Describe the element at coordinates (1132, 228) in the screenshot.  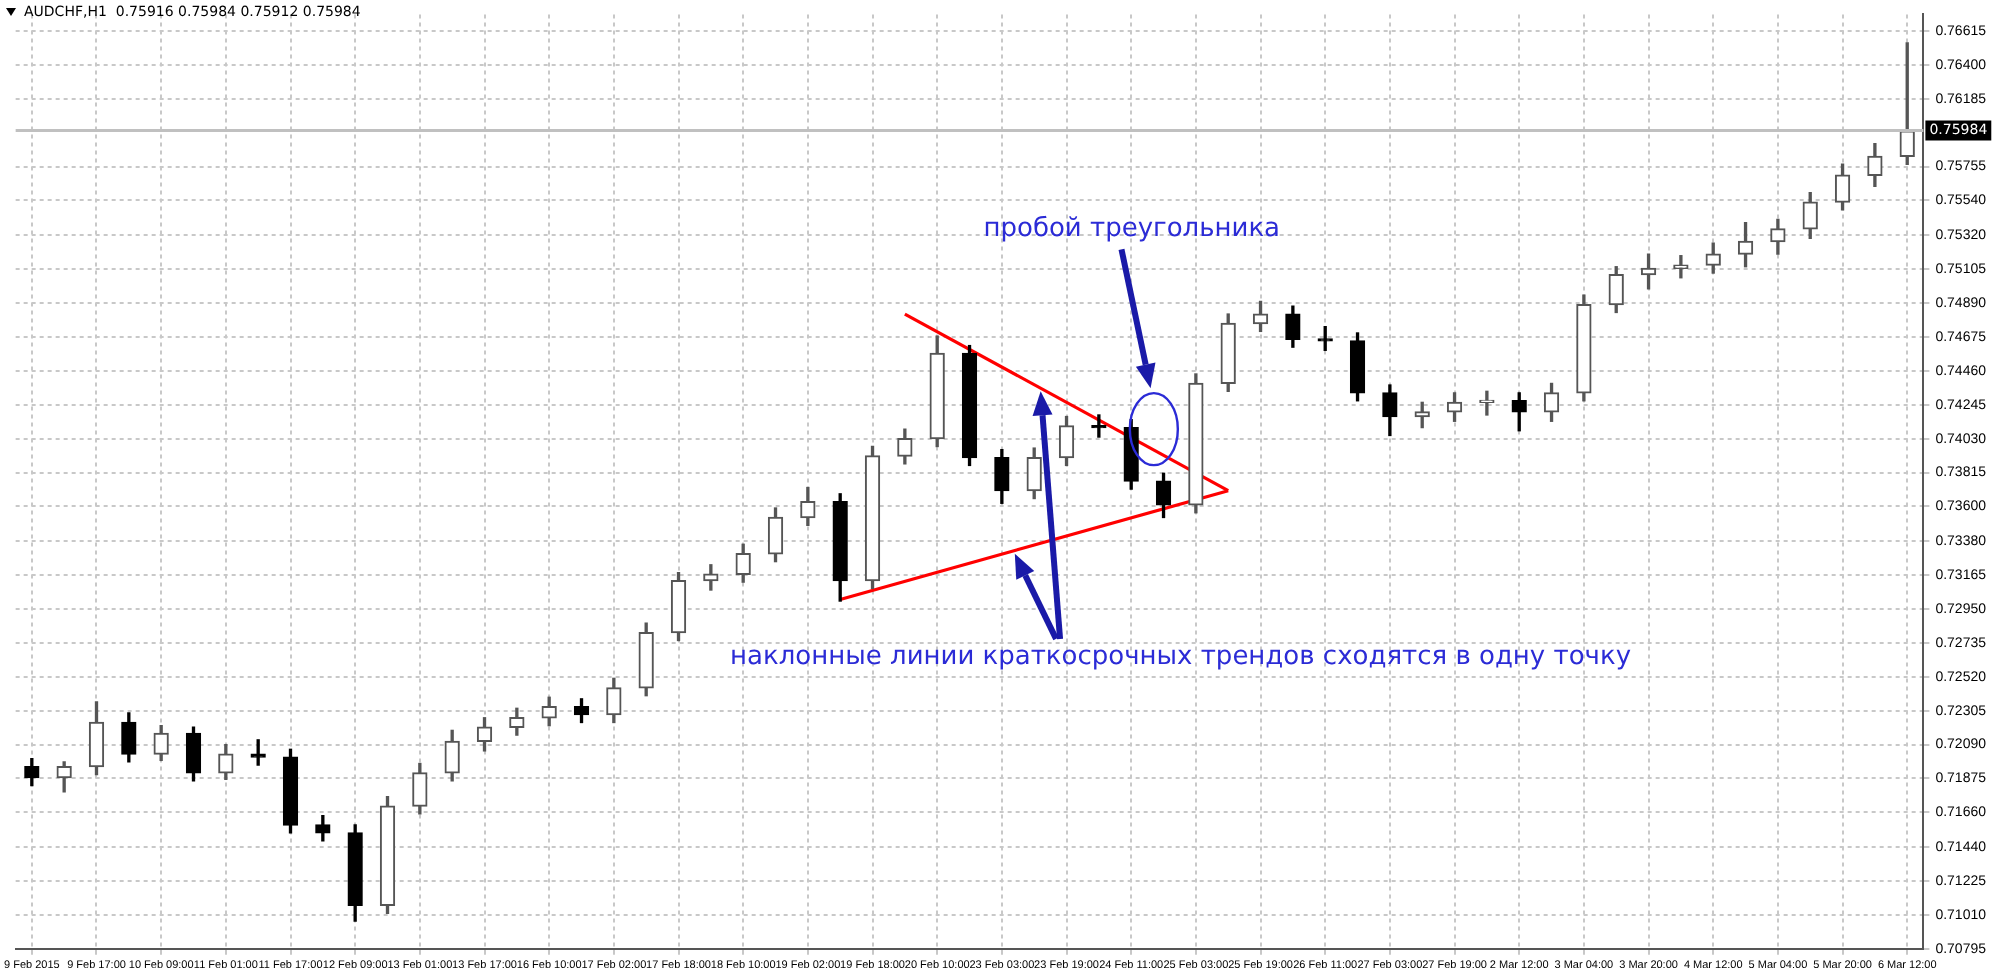
I see `annotation: пробой треугольника` at that location.